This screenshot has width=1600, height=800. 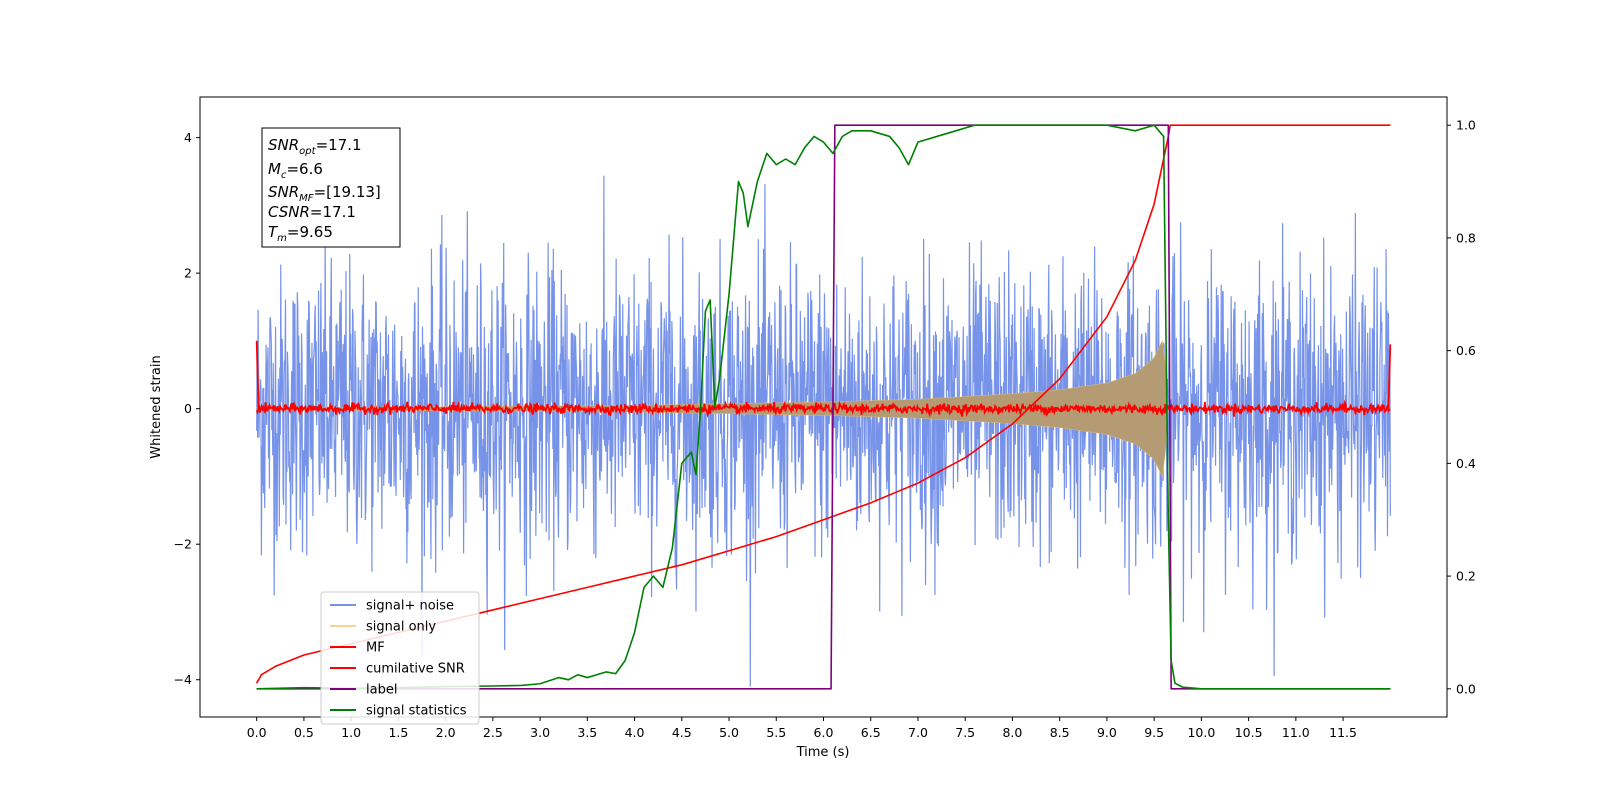 What do you see at coordinates (257, 732) in the screenshot?
I see `x-tick-label: 0.0` at bounding box center [257, 732].